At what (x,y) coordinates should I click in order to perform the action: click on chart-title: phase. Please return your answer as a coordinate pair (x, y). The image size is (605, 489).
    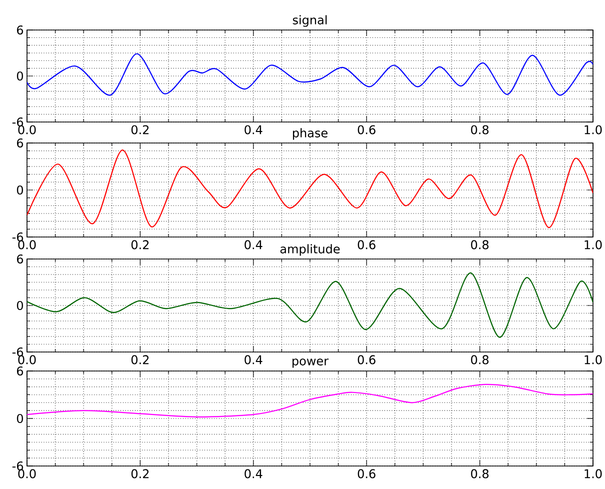
    Looking at the image, I should click on (310, 134).